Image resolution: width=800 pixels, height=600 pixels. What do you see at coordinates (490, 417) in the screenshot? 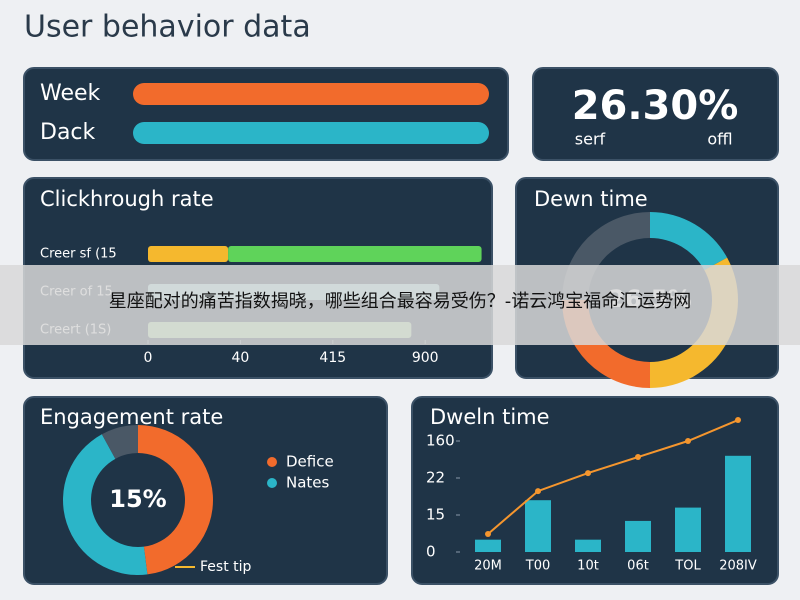
I see `chart-title: Dweln time` at bounding box center [490, 417].